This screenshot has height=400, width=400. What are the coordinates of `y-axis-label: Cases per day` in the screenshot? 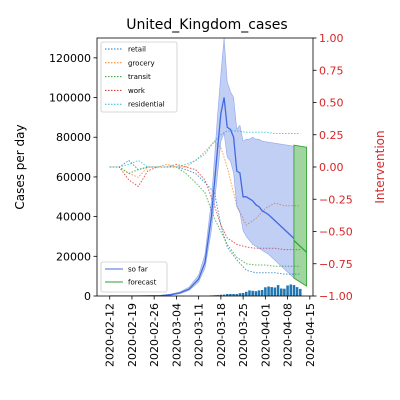 It's located at (20, 166).